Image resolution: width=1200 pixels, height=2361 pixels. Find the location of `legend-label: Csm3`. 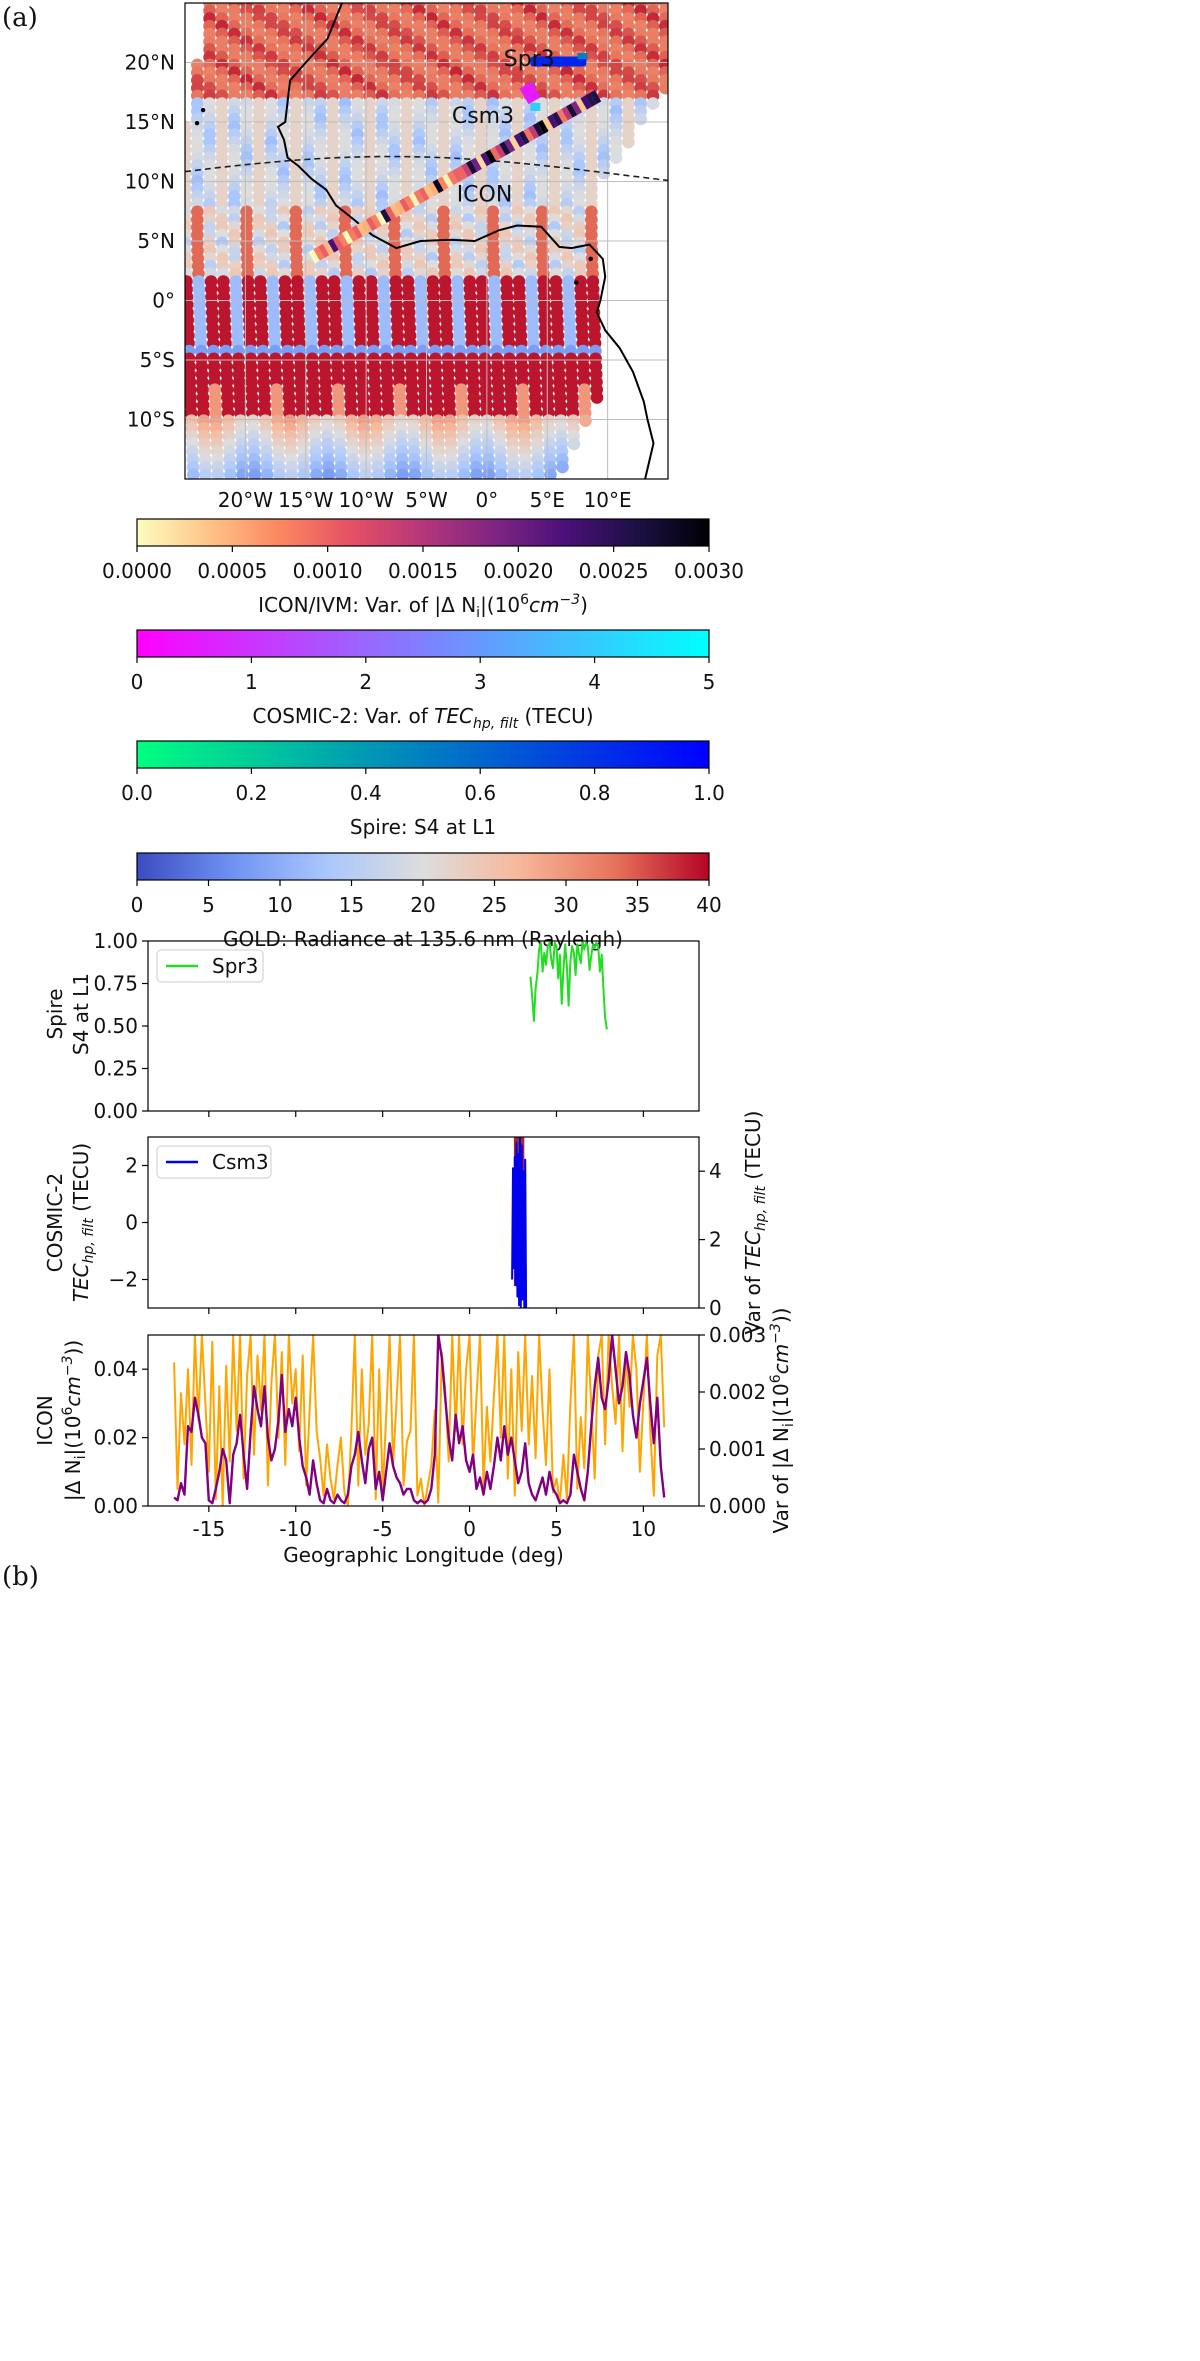

legend-label: Csm3 is located at coordinates (240, 1162).